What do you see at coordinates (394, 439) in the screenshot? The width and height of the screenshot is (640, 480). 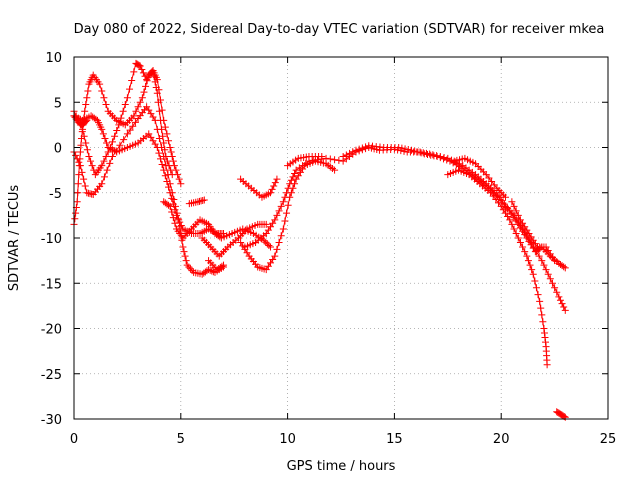 I see `x-tick-label: 15` at bounding box center [394, 439].